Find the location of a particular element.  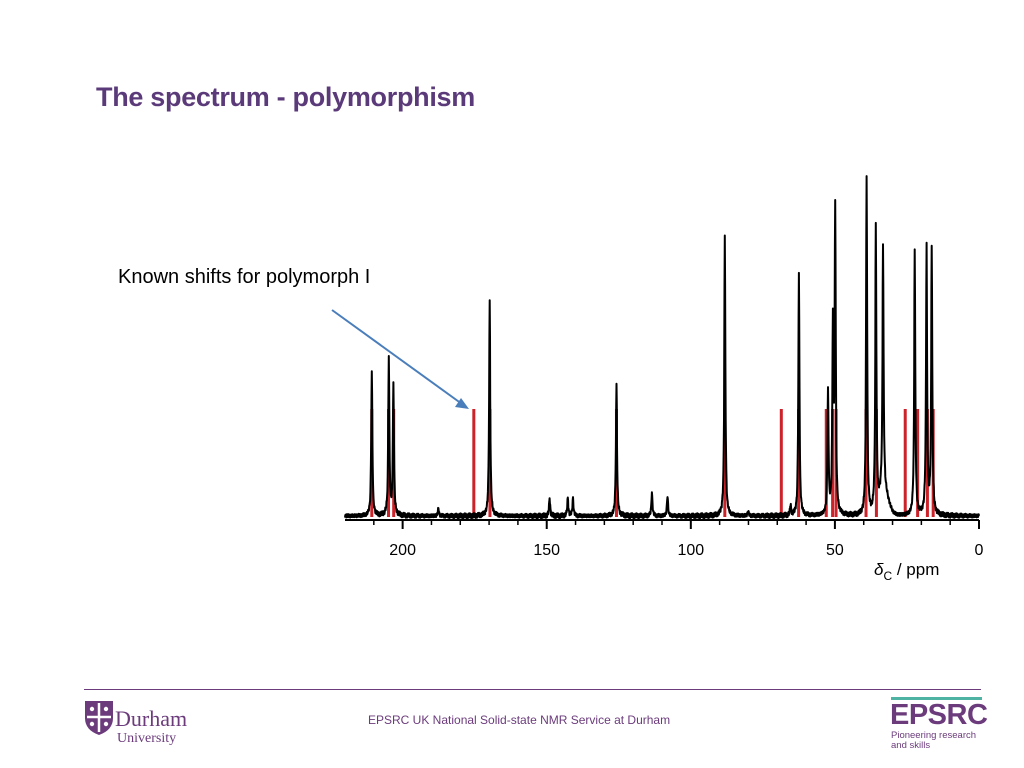

epsrc-tagline: Pioneering research and skills is located at coordinates (941, 741).